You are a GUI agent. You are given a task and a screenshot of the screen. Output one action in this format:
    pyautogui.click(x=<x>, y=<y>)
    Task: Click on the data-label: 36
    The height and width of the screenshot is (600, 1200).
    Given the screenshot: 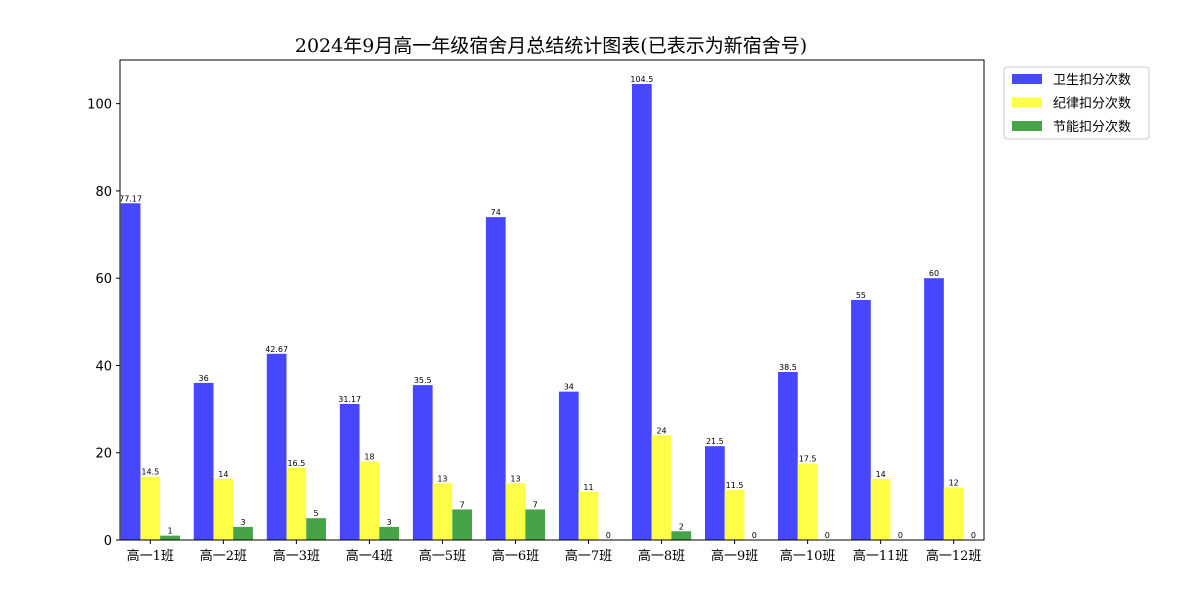 What is the action you would take?
    pyautogui.click(x=204, y=378)
    